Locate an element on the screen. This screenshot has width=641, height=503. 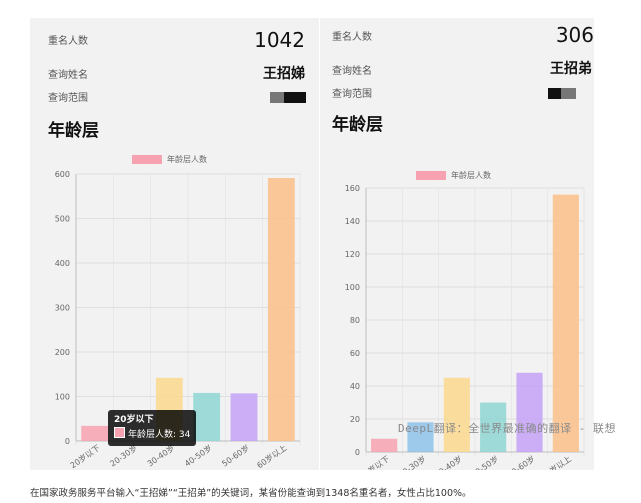
tooltip-value: 年龄层人数: 34 is located at coordinates (159, 435).